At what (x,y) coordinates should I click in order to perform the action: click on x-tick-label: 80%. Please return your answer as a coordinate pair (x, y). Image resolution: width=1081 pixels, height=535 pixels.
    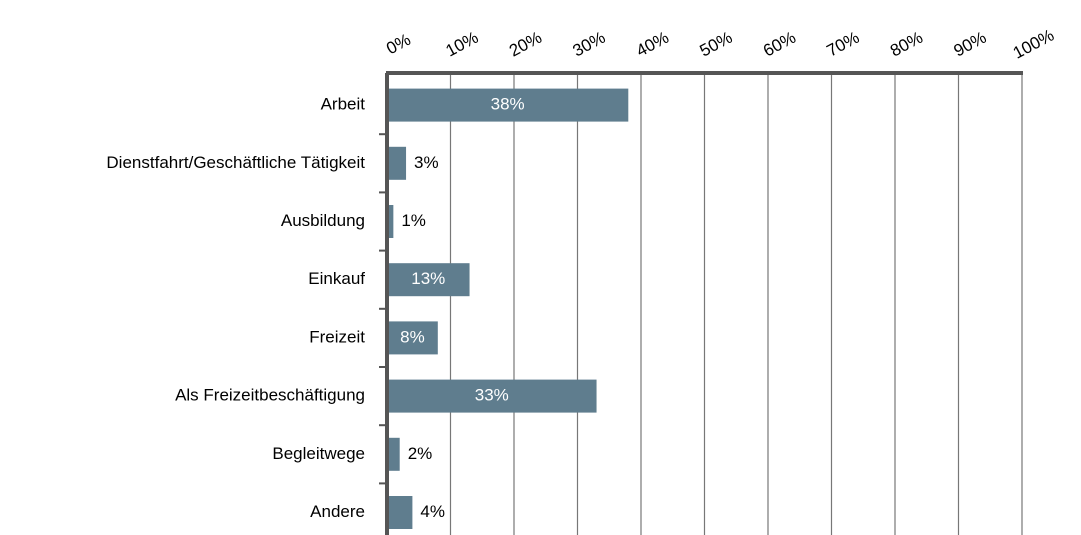
    Looking at the image, I should click on (906, 44).